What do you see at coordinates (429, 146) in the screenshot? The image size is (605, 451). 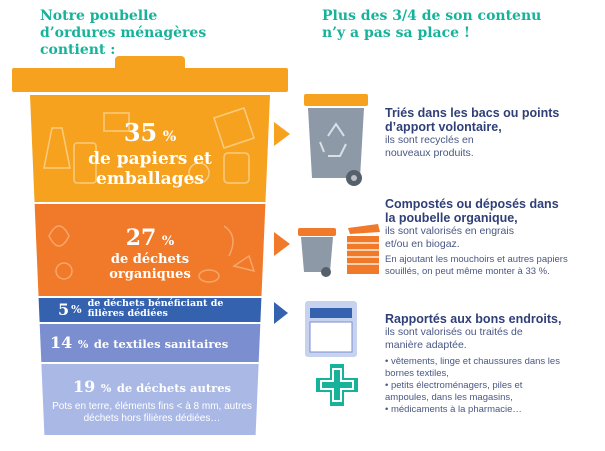 I see `tri-text: ils sont recyclés en nouveaux produits.` at bounding box center [429, 146].